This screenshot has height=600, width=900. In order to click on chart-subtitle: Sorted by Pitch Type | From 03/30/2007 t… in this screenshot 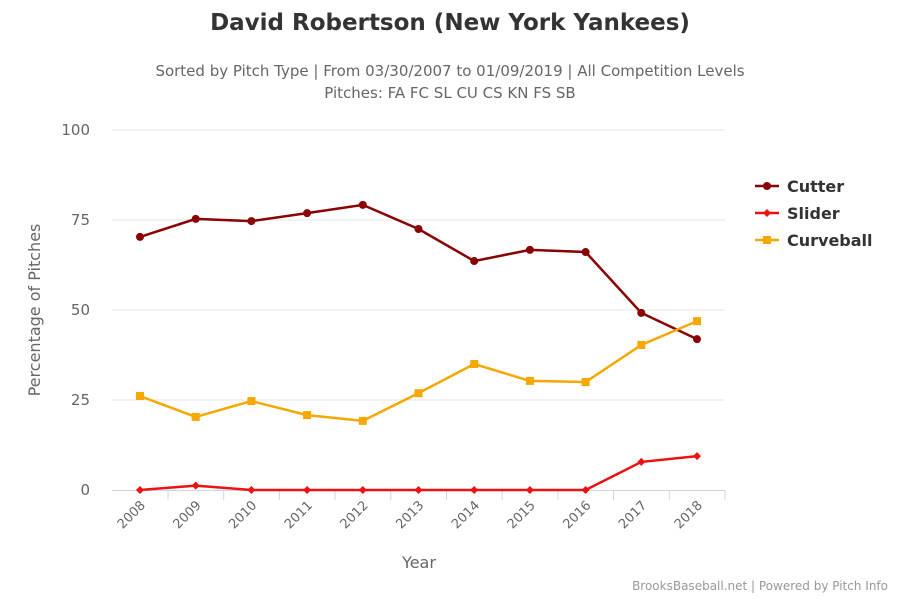, I will do `click(450, 71)`.